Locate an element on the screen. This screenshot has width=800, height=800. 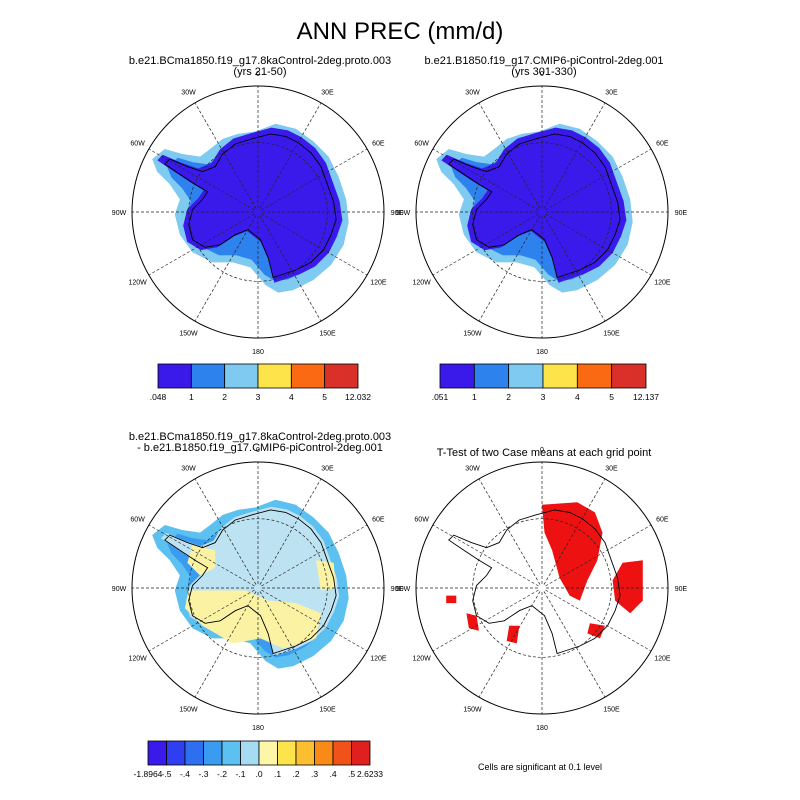
panel-3-colorbar-label: .2 is located at coordinates (295, 774).